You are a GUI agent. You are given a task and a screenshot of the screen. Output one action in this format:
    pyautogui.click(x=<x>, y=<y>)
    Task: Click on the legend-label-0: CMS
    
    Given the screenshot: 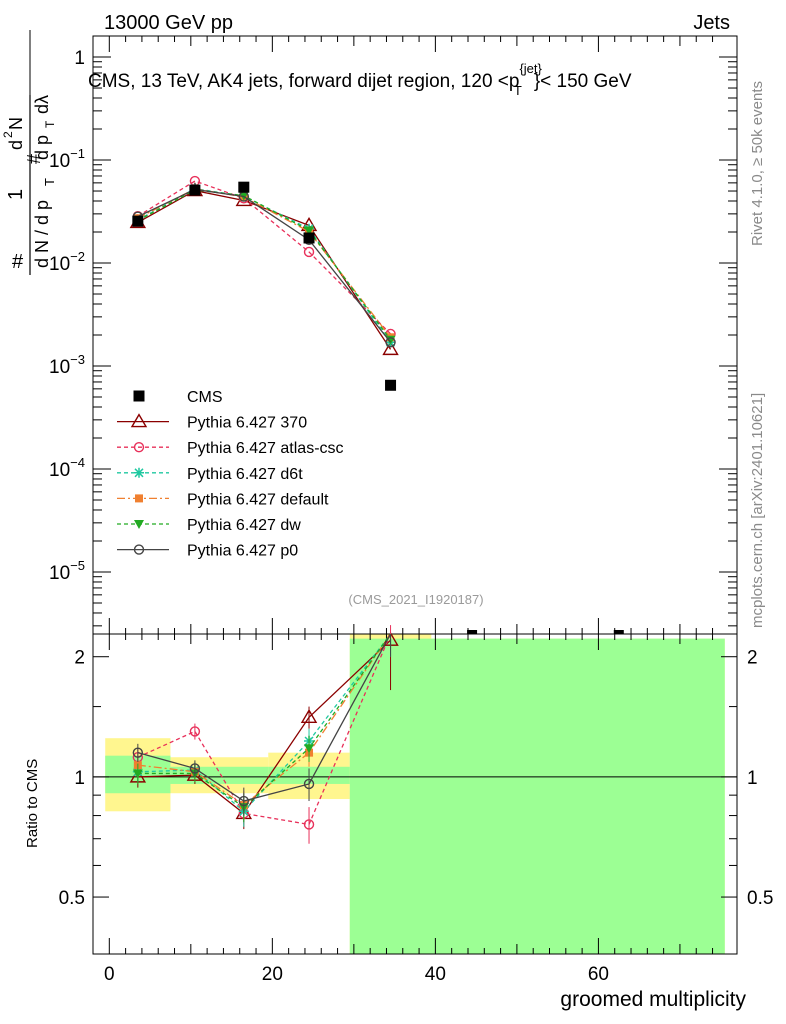 What is the action you would take?
    pyautogui.click(x=205, y=397)
    